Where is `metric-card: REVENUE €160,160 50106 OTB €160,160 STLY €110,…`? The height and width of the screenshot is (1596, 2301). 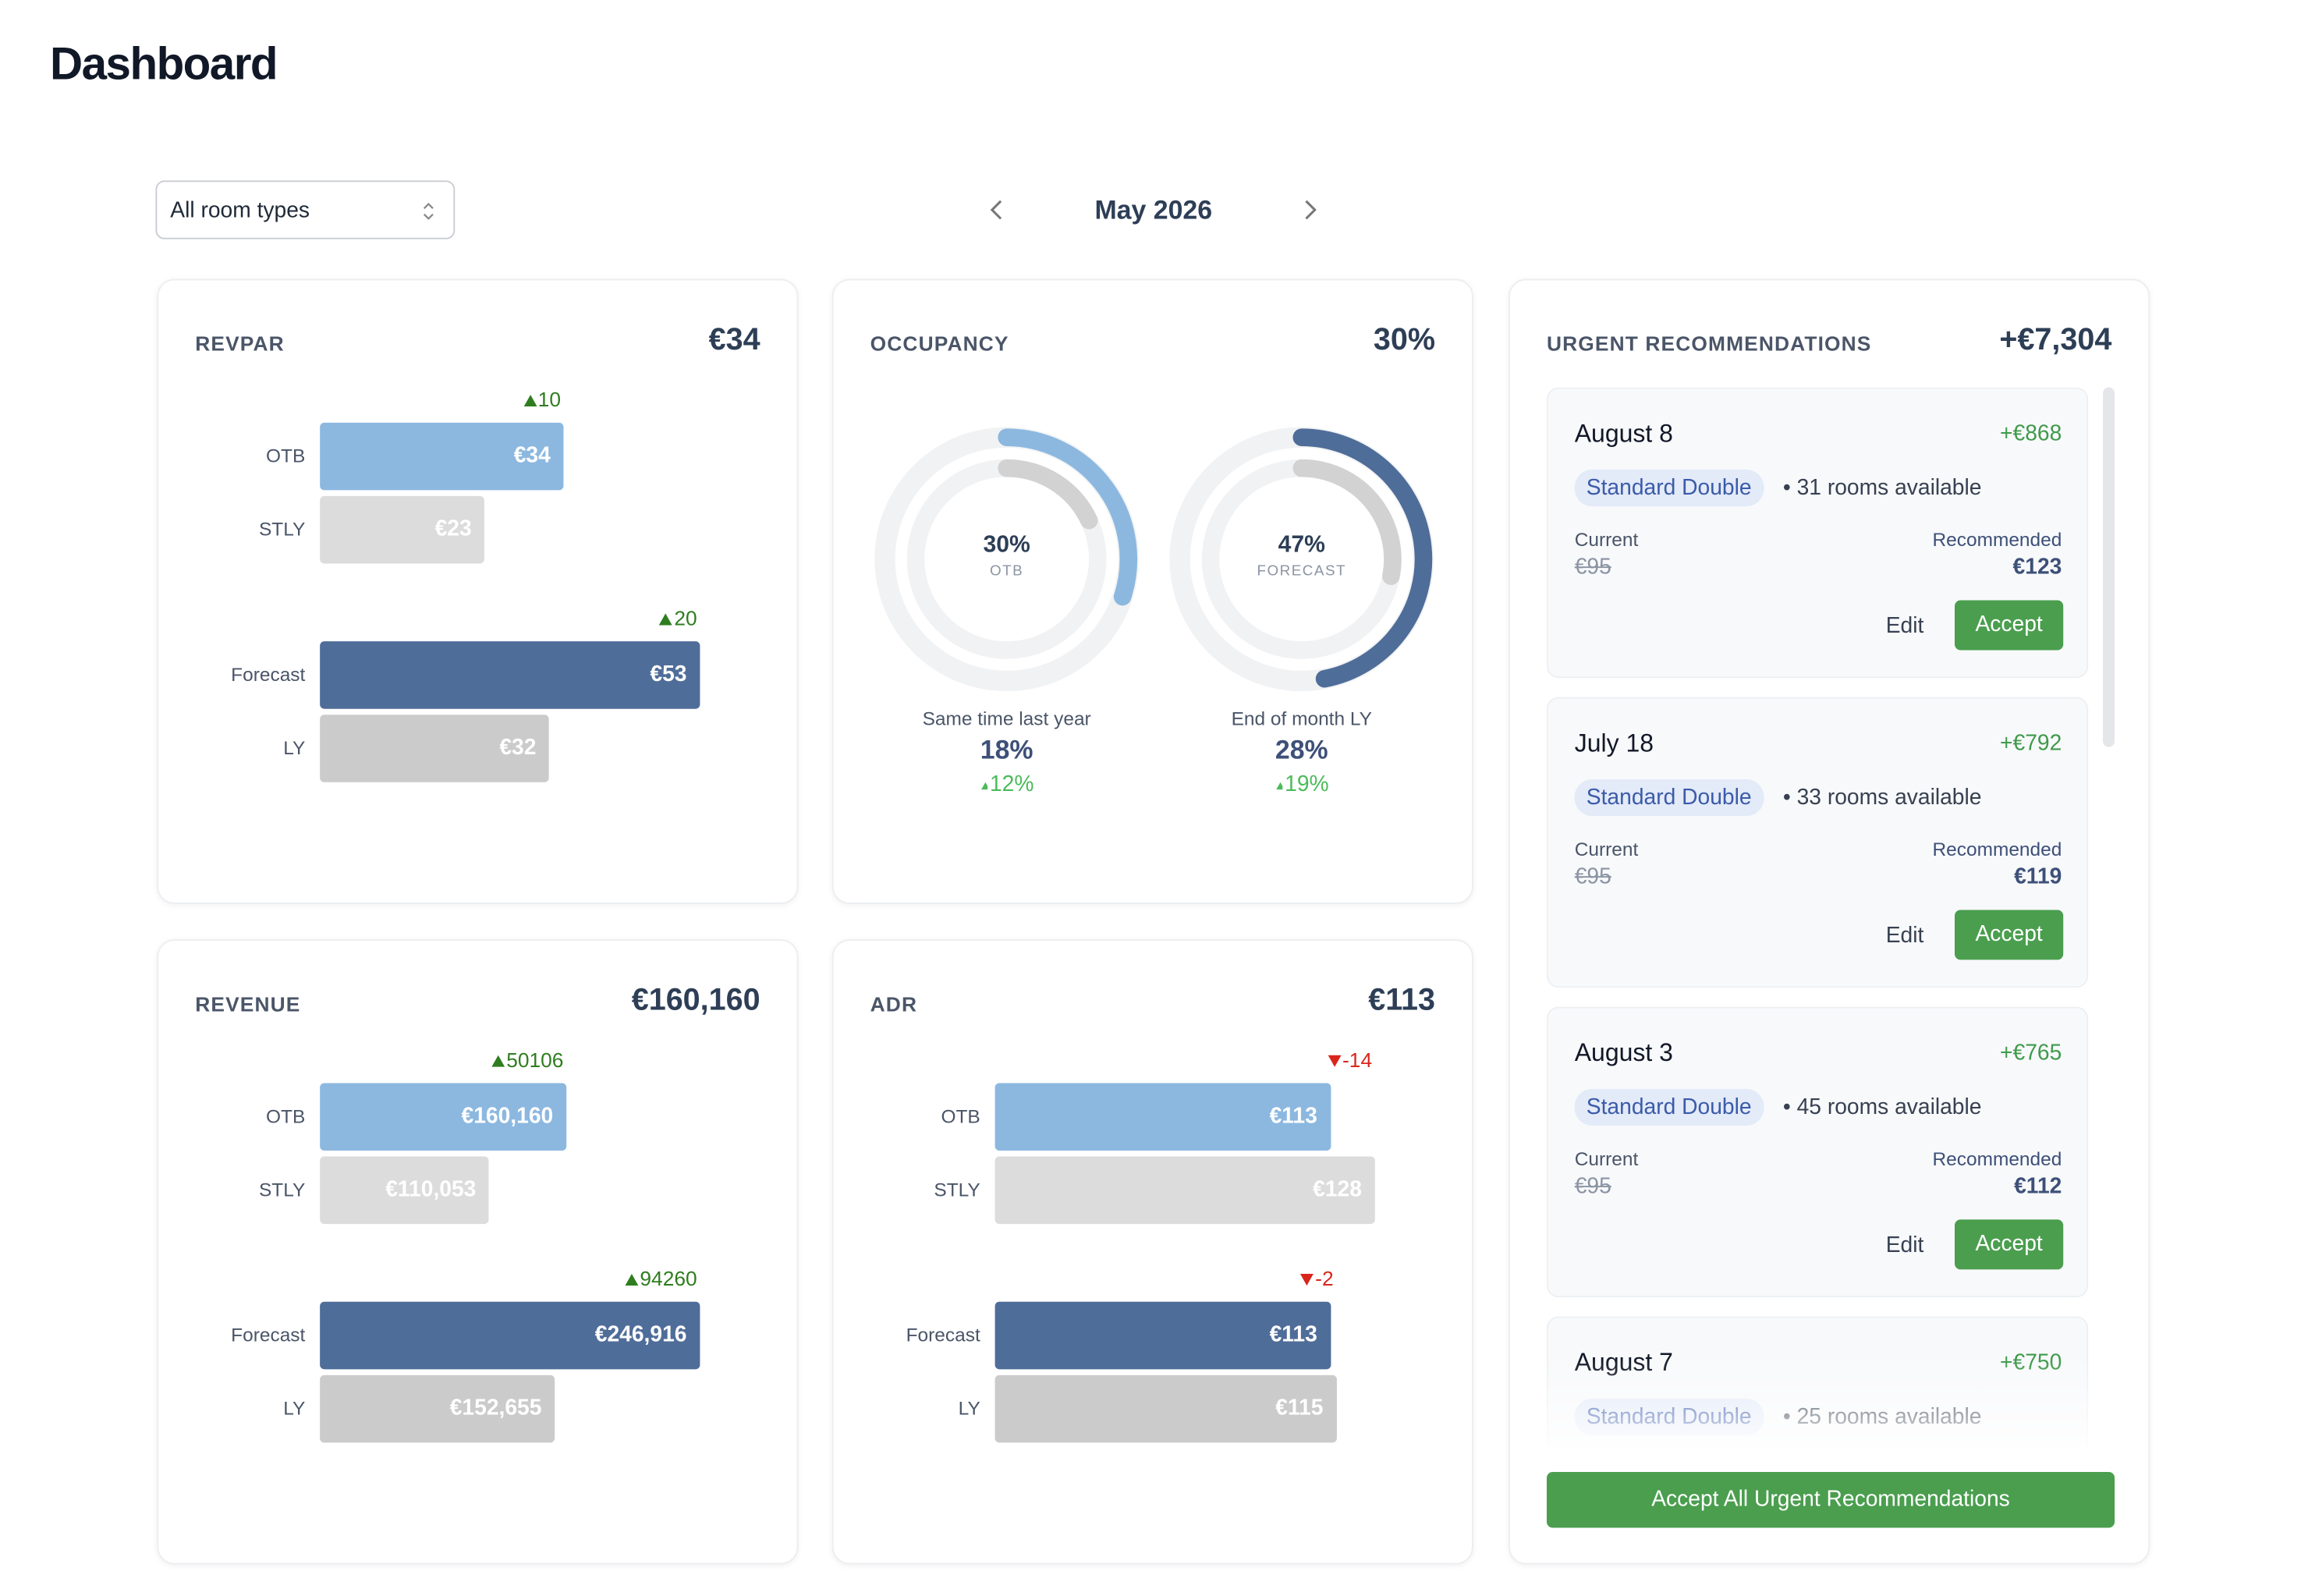 metric-card: REVENUE €160,160 50106 OTB €160,160 STLY €110,… is located at coordinates (478, 1252).